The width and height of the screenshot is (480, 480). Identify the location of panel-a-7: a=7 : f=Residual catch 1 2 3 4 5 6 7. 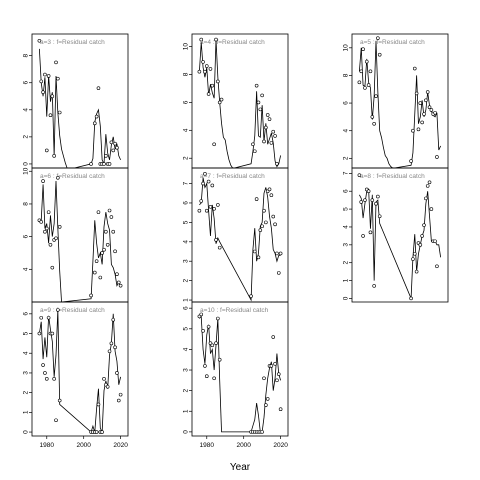
(236, 235).